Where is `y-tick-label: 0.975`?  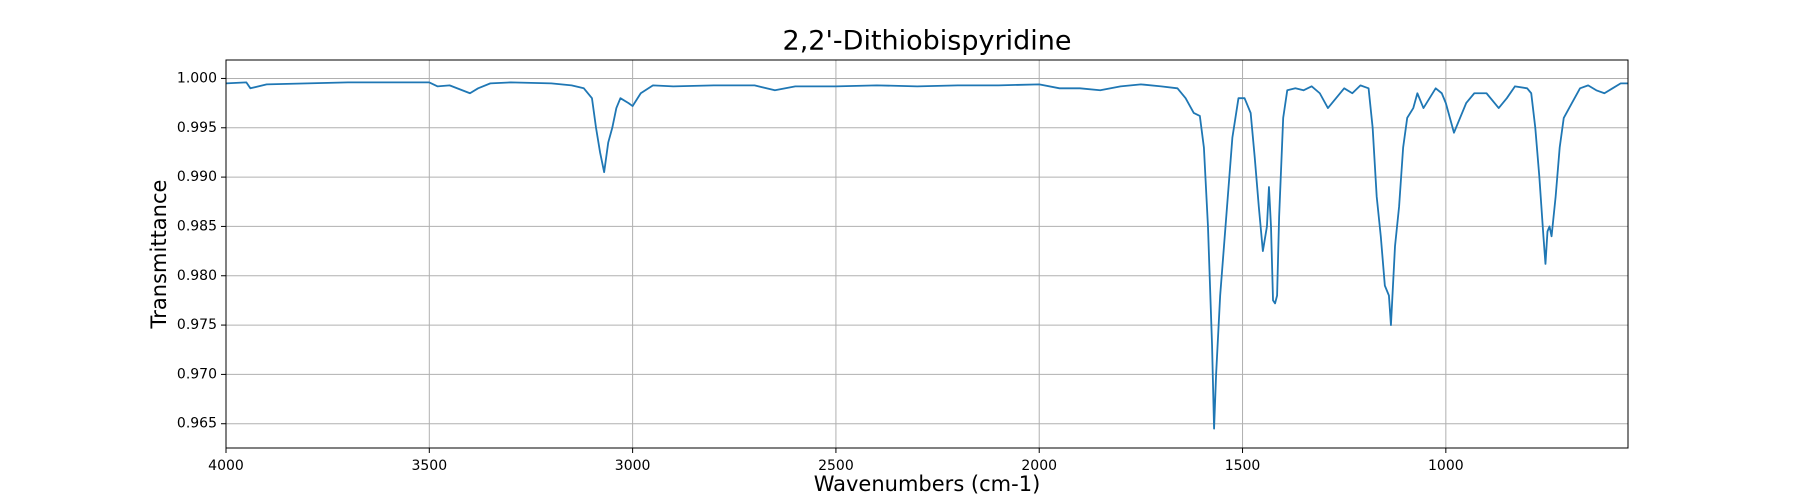 y-tick-label: 0.975 is located at coordinates (197, 325).